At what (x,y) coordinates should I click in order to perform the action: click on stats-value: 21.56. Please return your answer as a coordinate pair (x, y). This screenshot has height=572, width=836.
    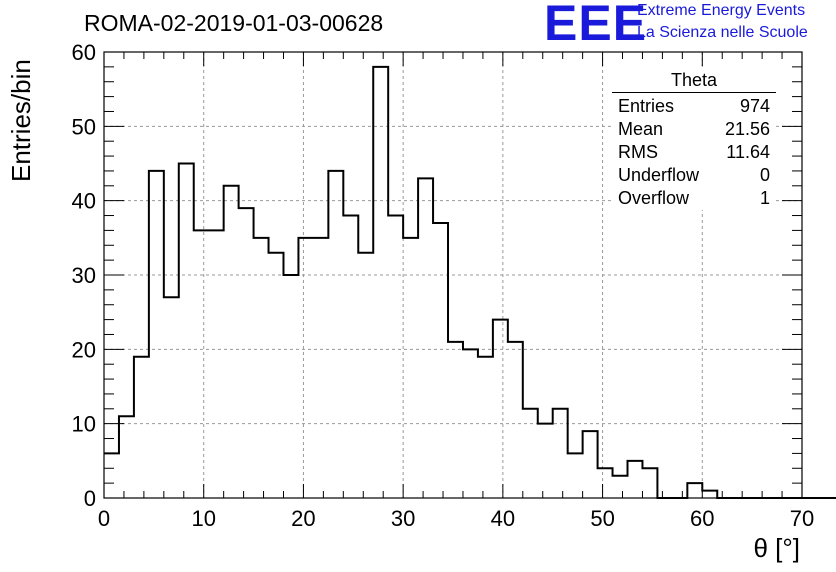
    Looking at the image, I should click on (747, 129).